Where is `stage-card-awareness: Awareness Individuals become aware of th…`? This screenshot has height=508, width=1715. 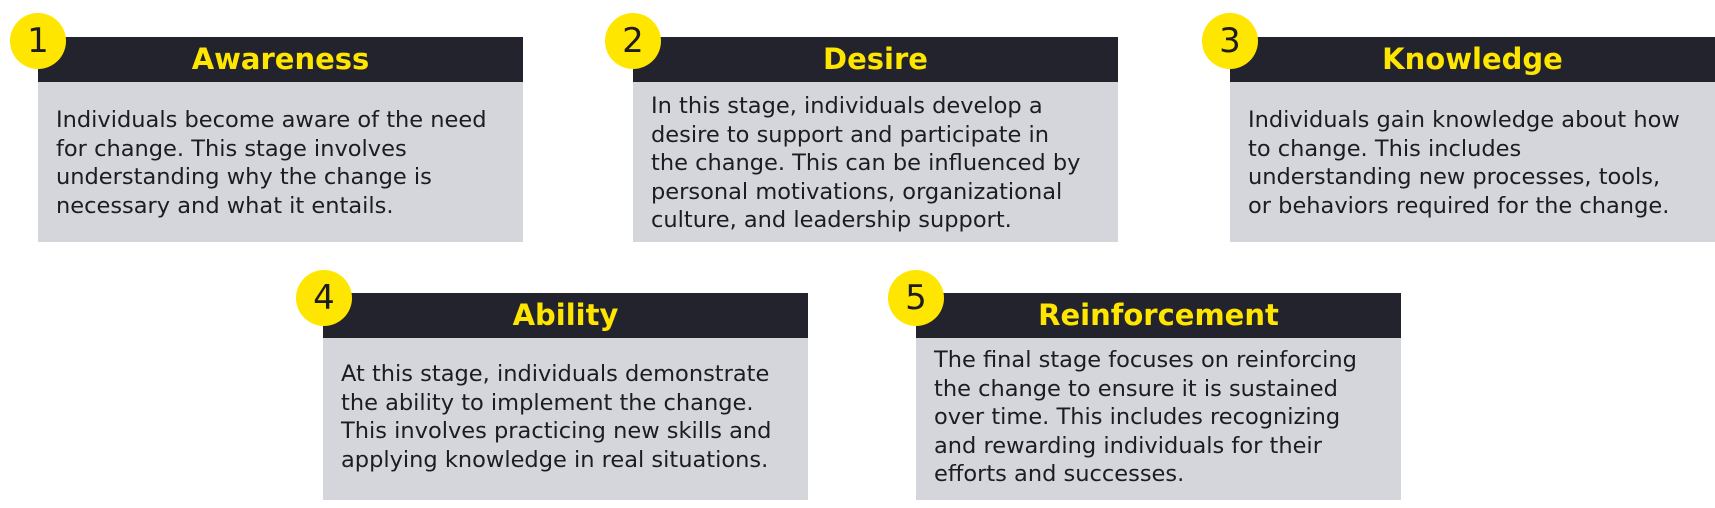 stage-card-awareness: Awareness Individuals become aware of th… is located at coordinates (280, 139).